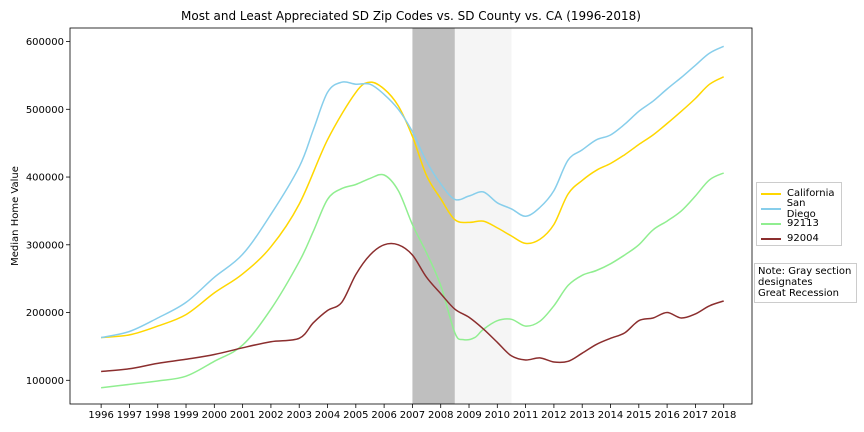 This screenshot has height=432, width=864. I want to click on x-tick-label: 2008, so click(440, 415).